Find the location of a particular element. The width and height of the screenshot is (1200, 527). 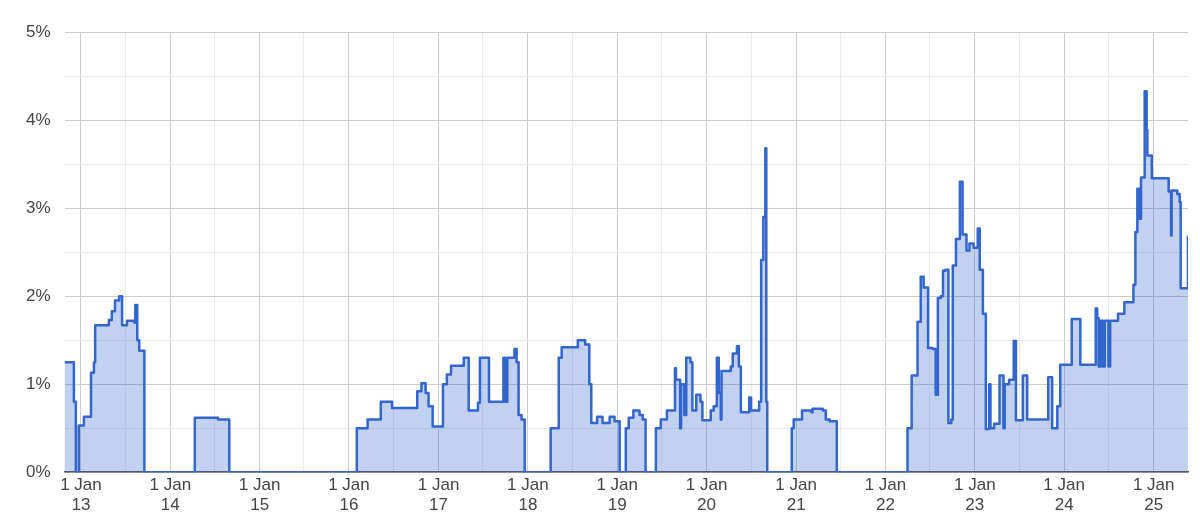

x-tick-label: 1 Jan 24 is located at coordinates (1064, 495).